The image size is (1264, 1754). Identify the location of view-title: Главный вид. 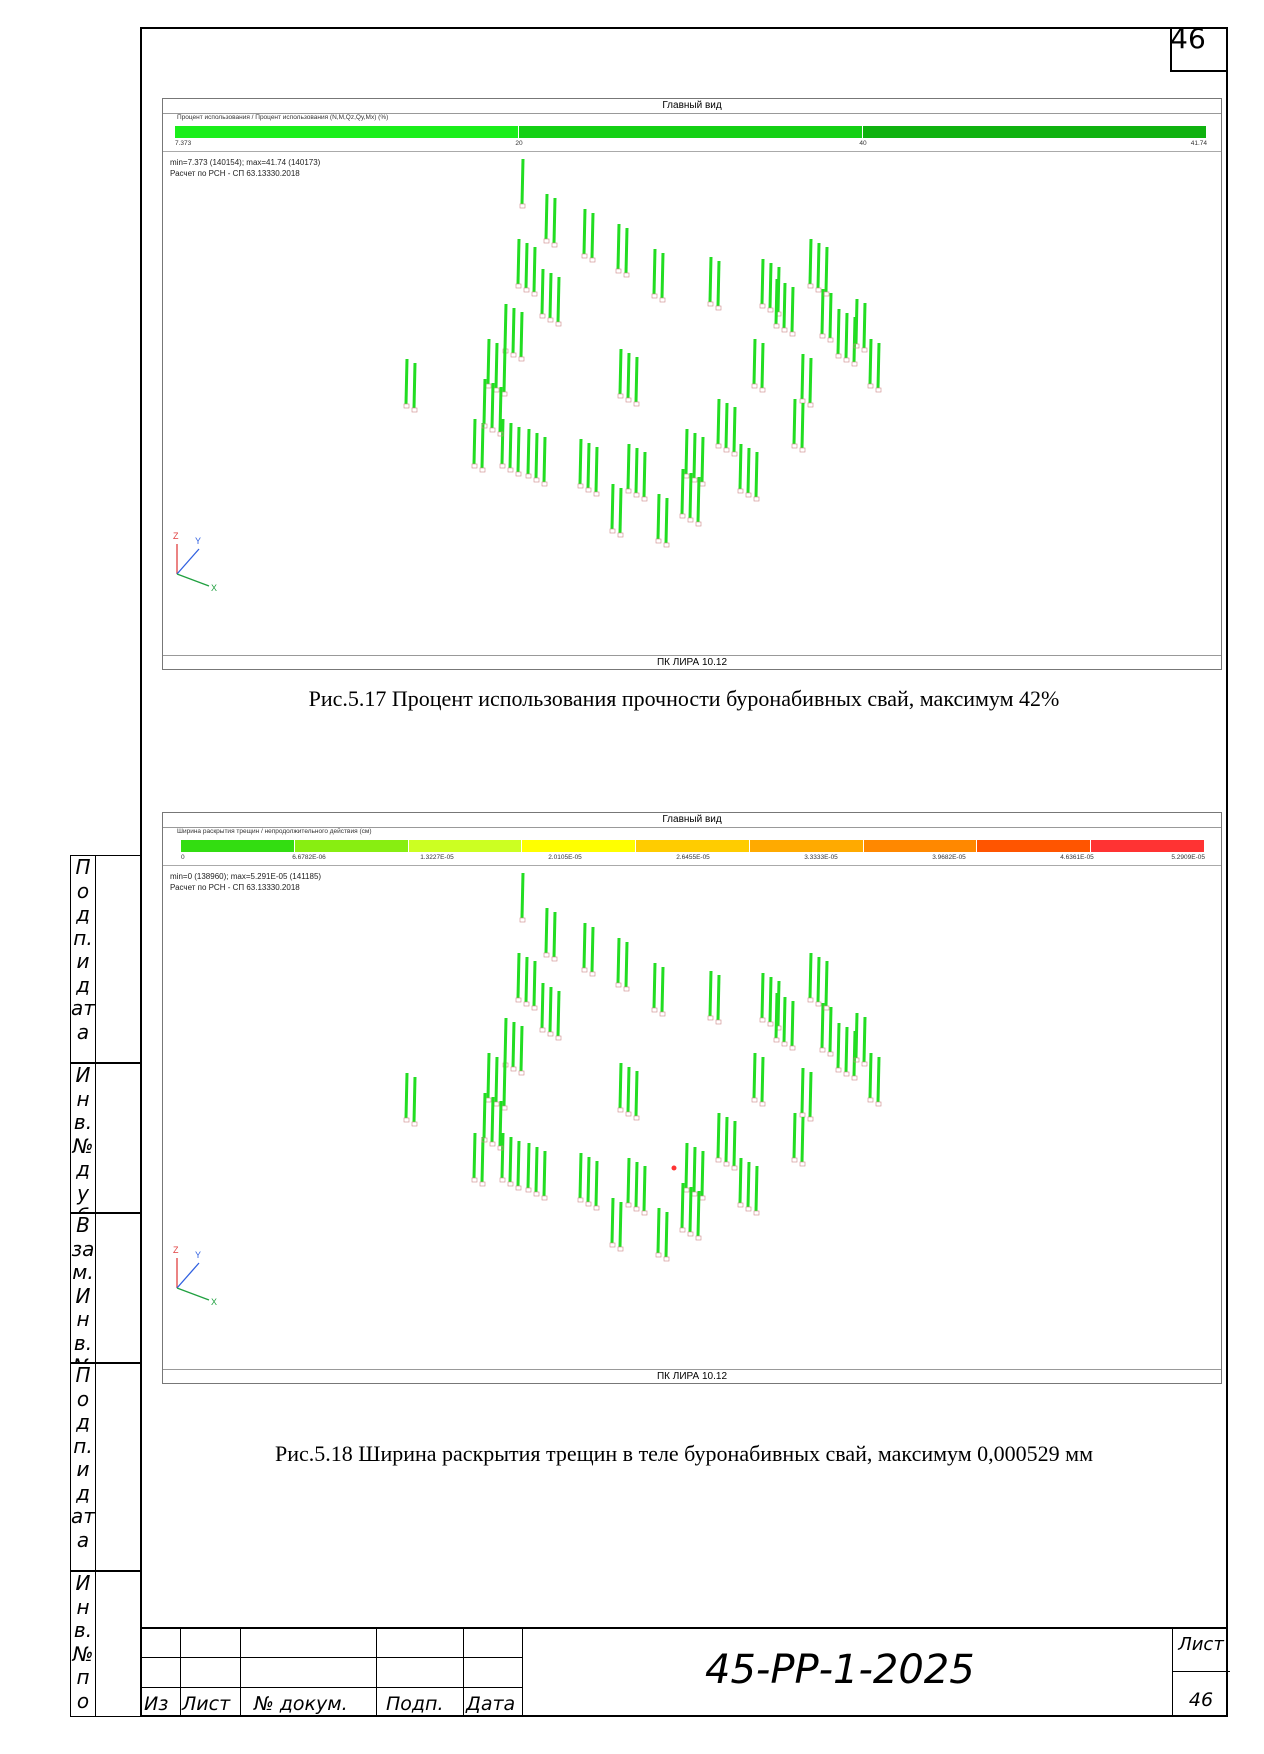
(692, 106).